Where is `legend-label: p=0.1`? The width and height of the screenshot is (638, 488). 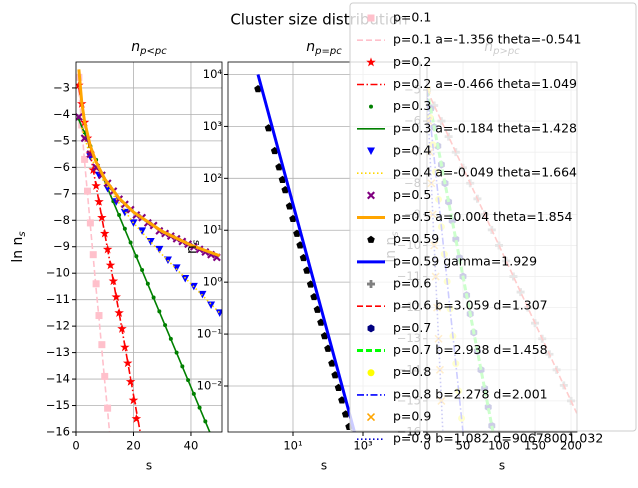 legend-label: p=0.1 is located at coordinates (412, 17).